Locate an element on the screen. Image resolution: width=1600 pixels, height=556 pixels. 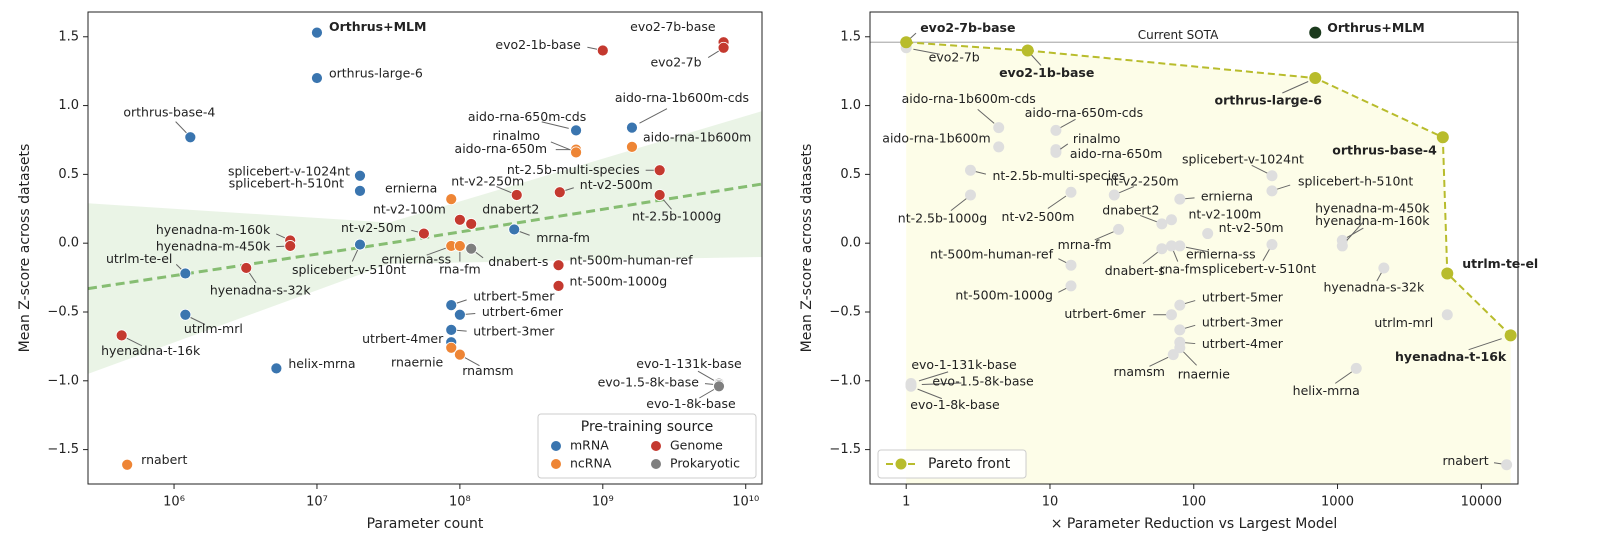
point-label: mrna-fm is located at coordinates (1085, 244).